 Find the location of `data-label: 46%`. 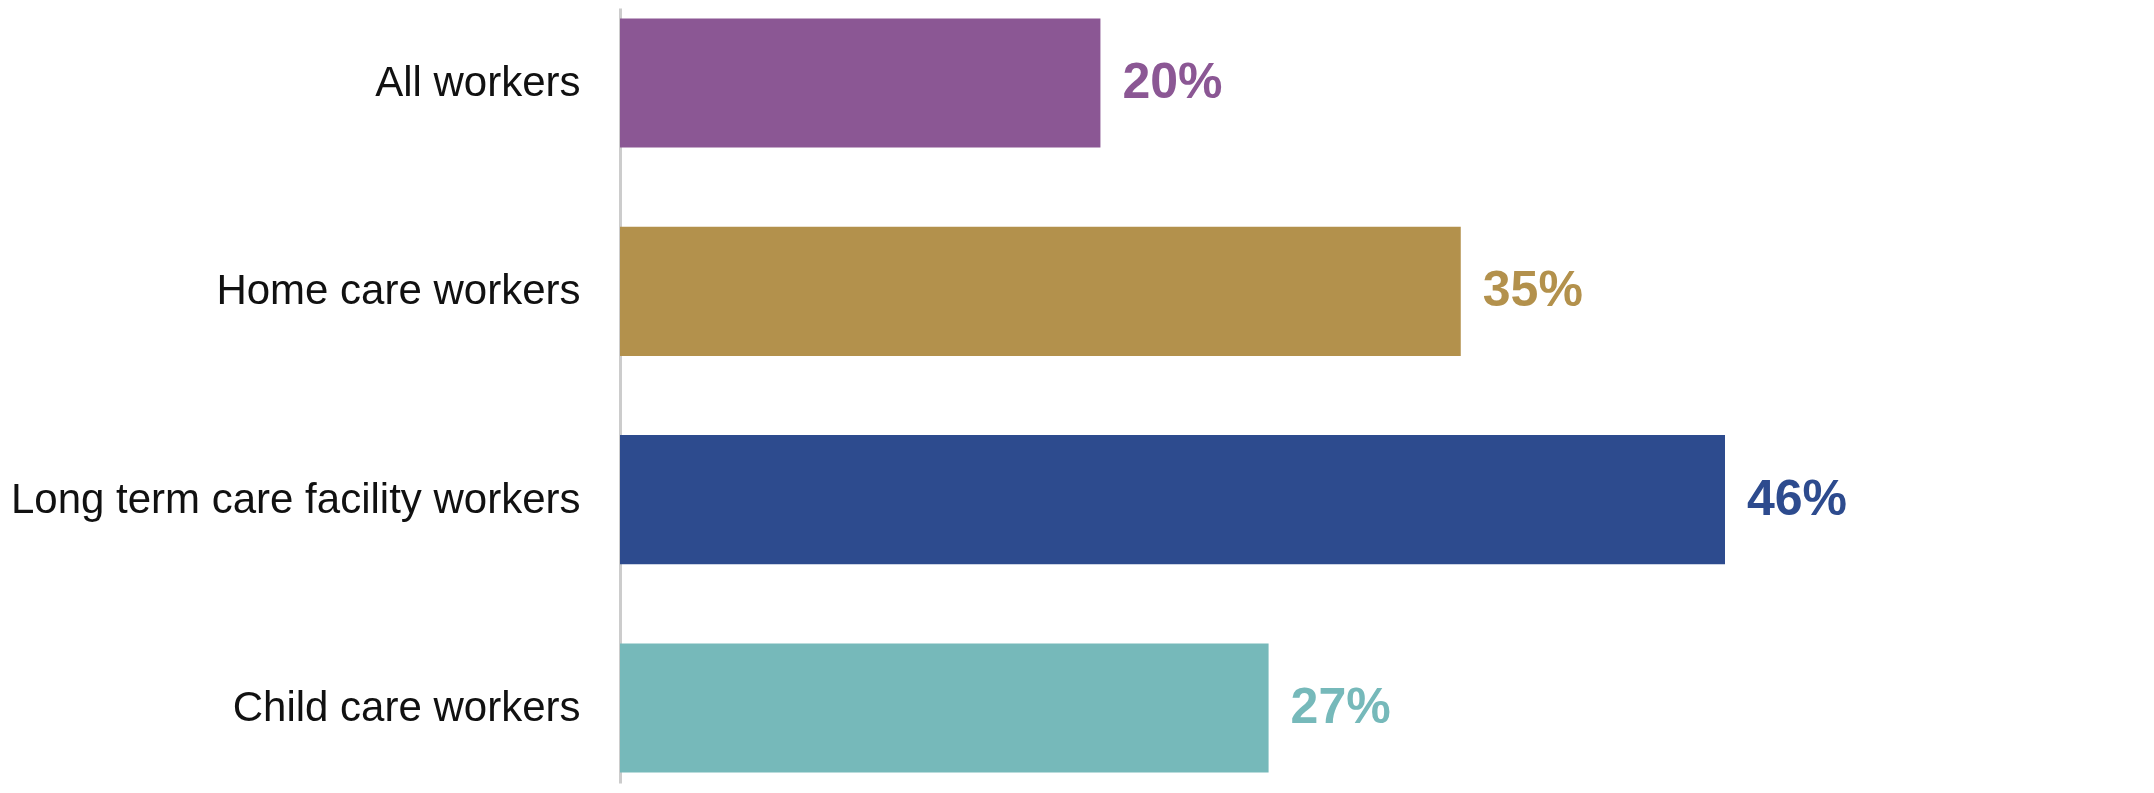

data-label: 46% is located at coordinates (1797, 497).